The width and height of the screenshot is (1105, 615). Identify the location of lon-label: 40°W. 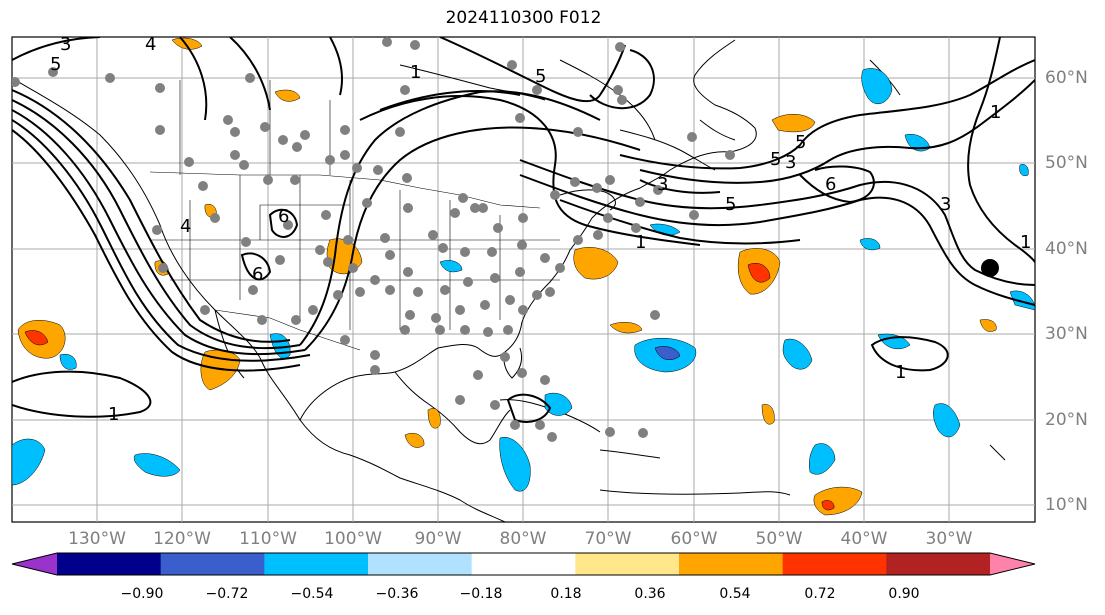
(864, 539).